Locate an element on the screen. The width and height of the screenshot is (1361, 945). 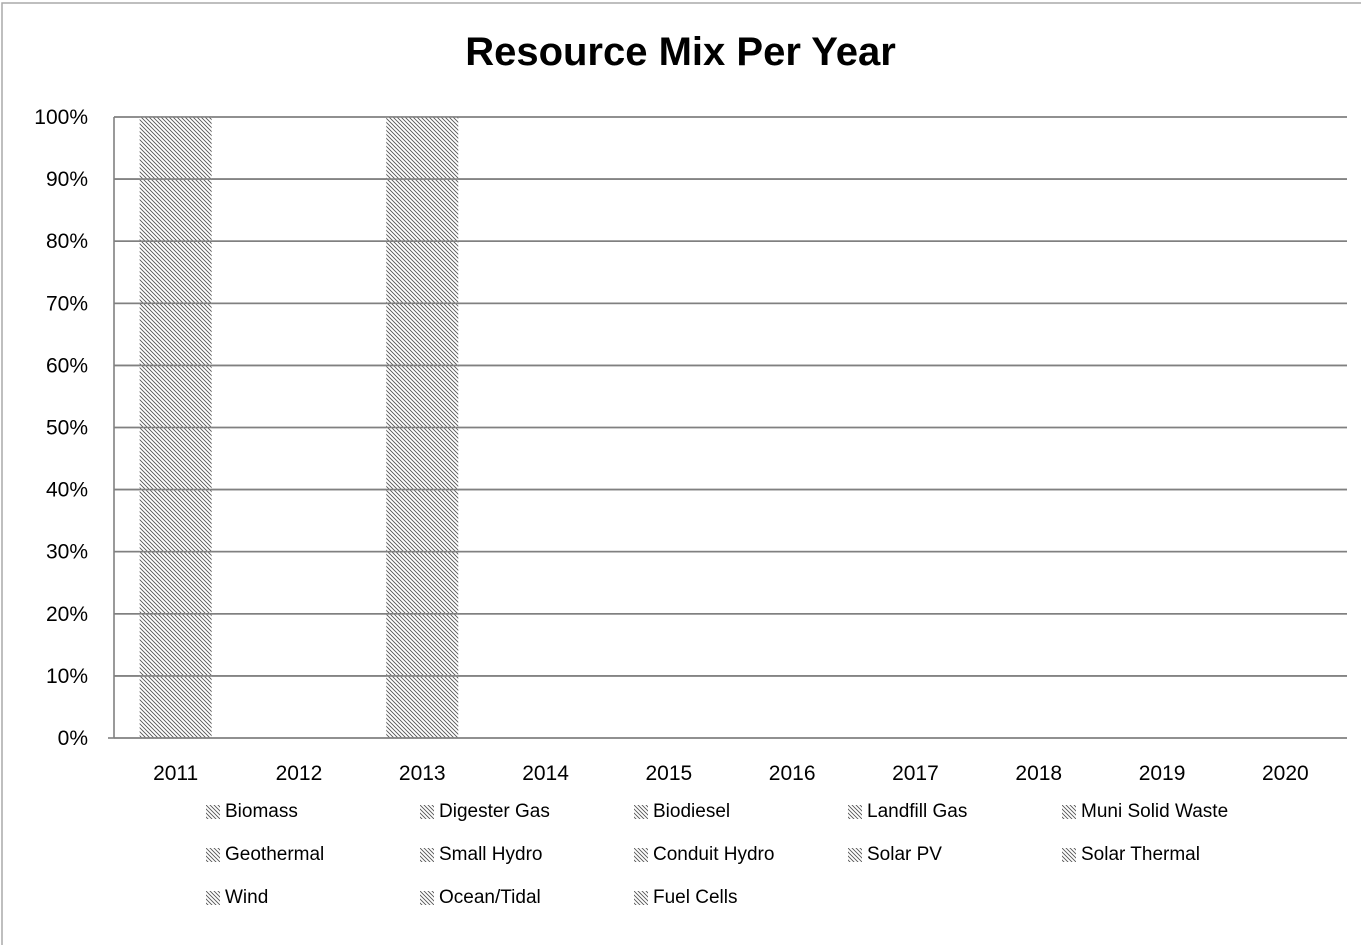
y-tick-label: 80% is located at coordinates (67, 241).